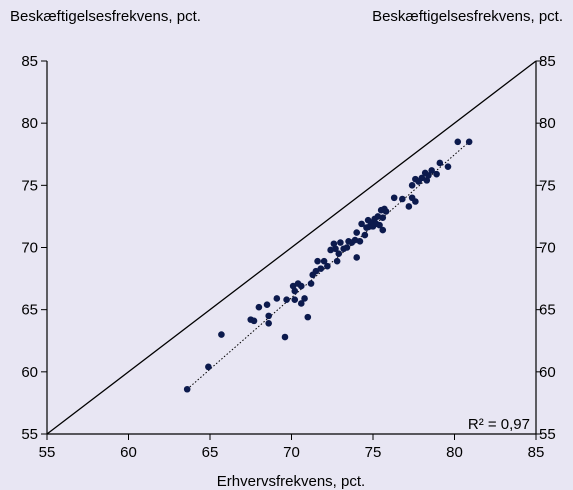 This screenshot has height=490, width=573. What do you see at coordinates (291, 452) in the screenshot?
I see `x-tick-label: 70` at bounding box center [291, 452].